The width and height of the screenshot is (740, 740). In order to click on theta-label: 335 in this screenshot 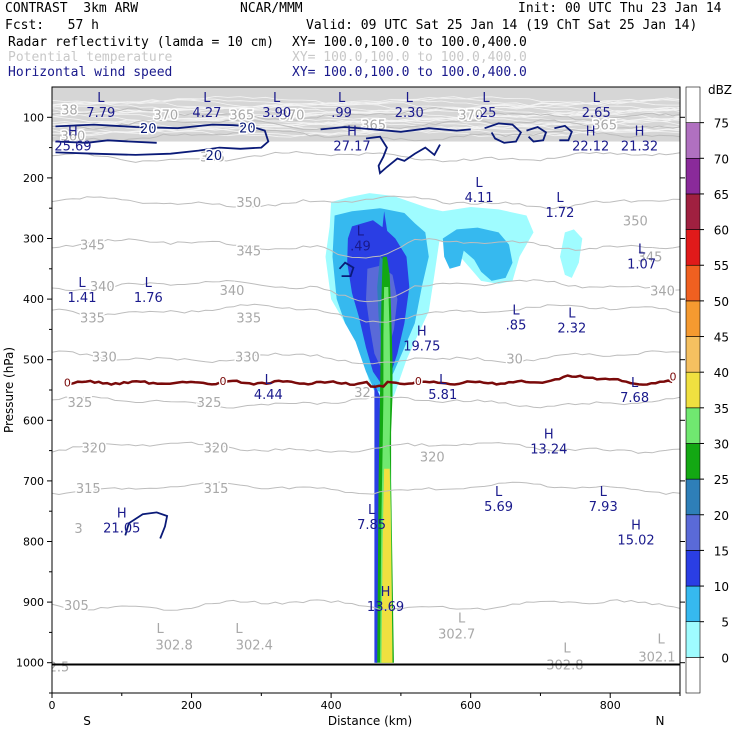, I will do `click(92, 318)`.